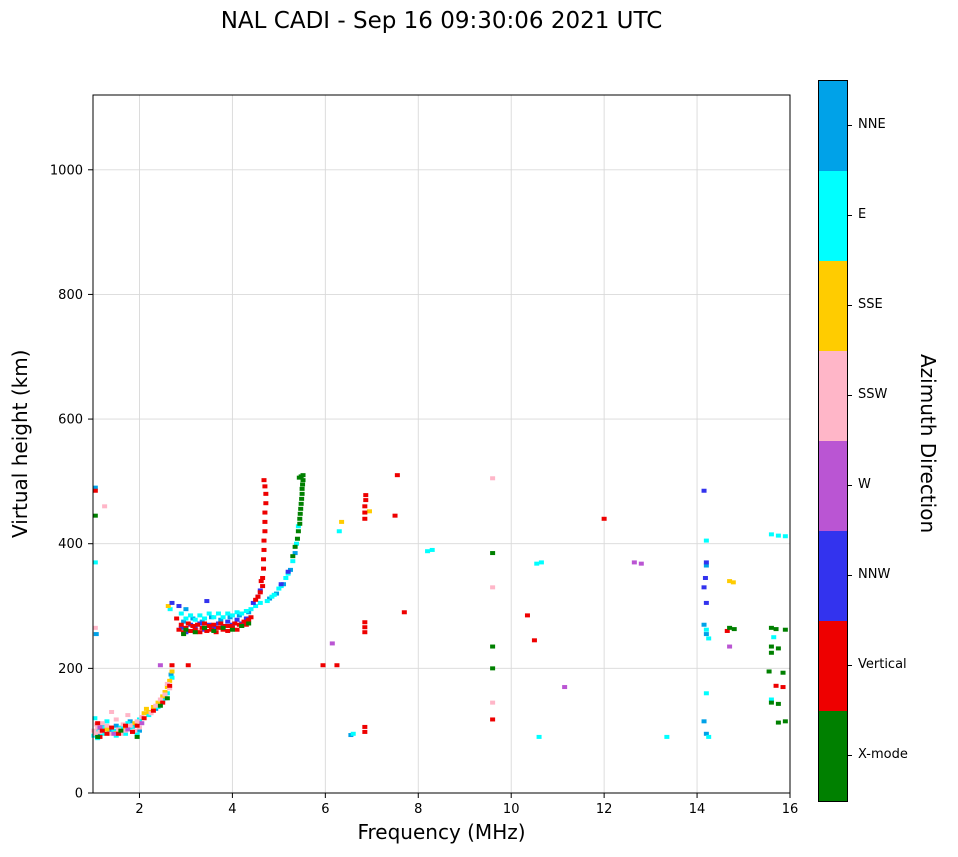  Describe the element at coordinates (833, 441) in the screenshot. I see `colorbar-bar` at that location.